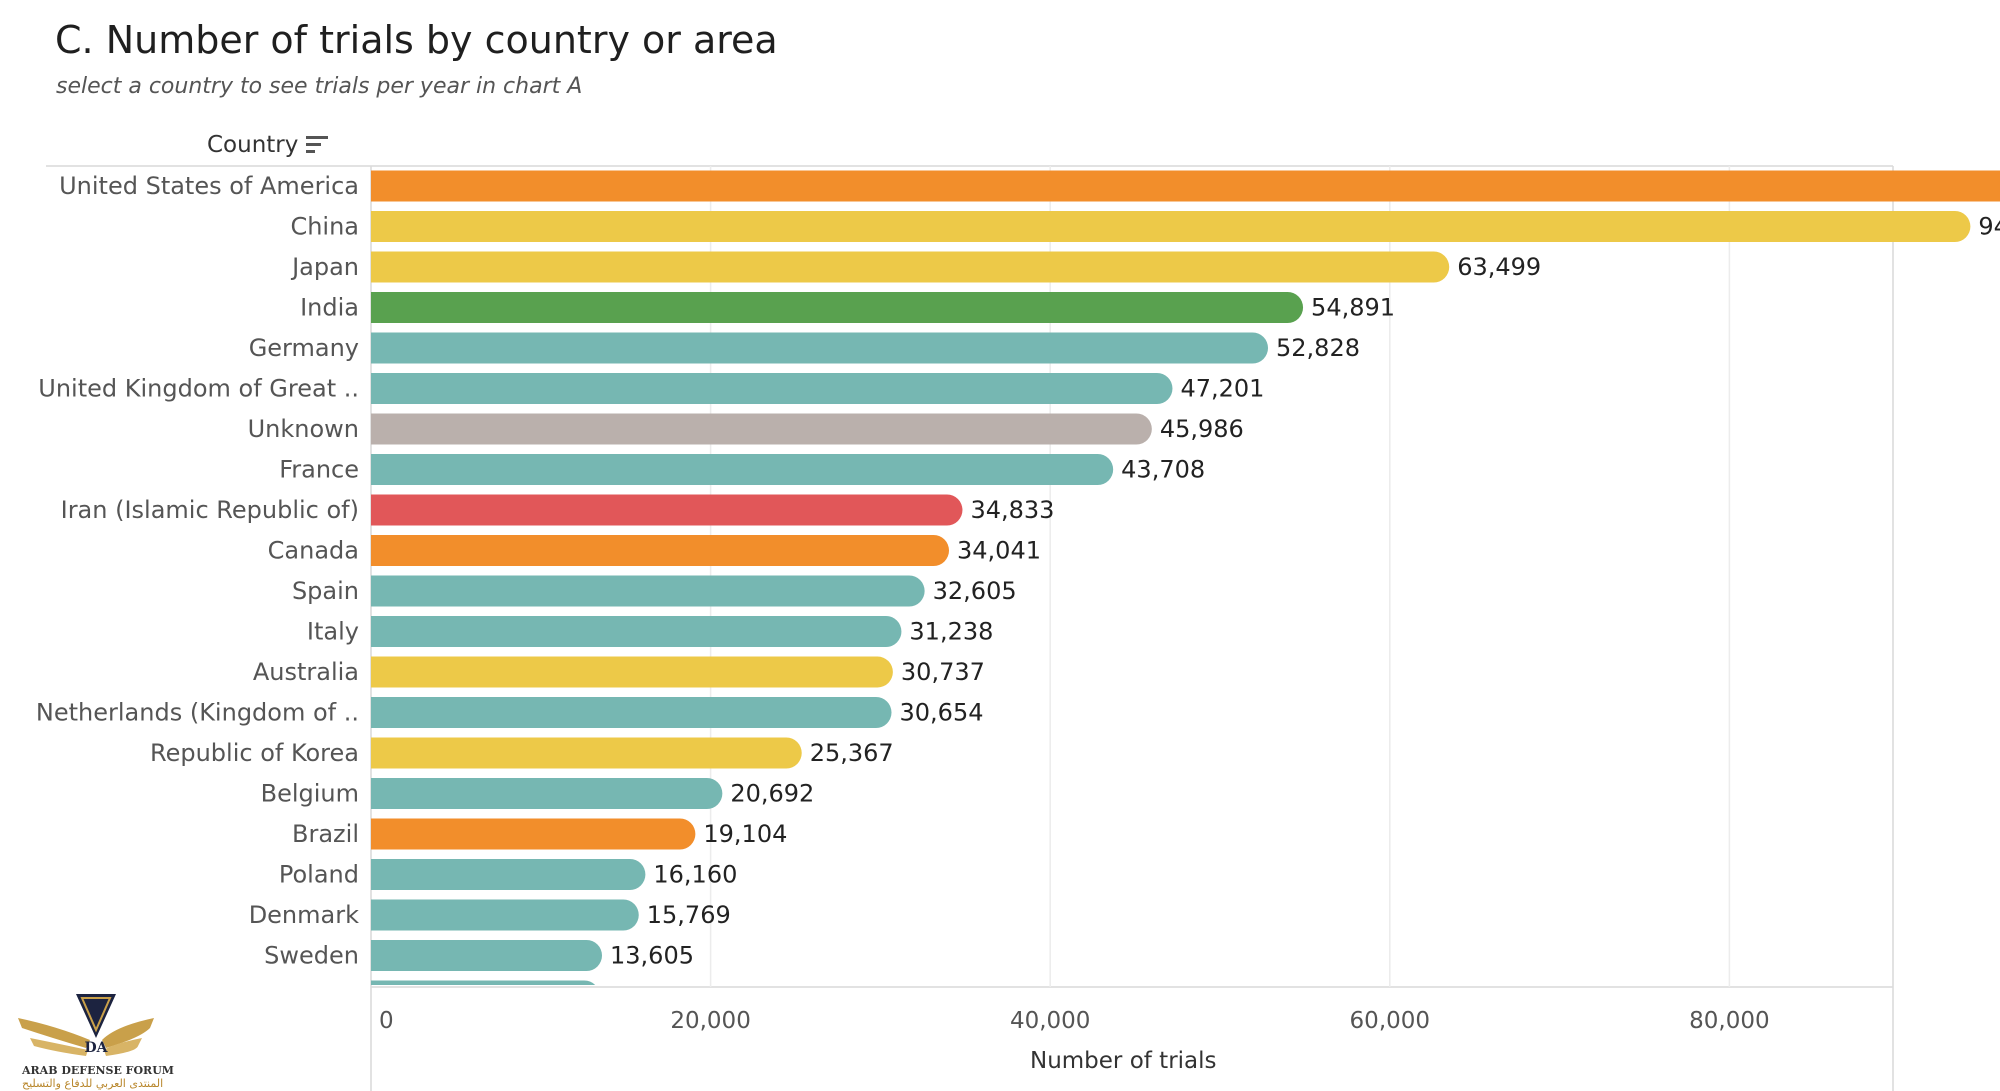 The width and height of the screenshot is (2000, 1091). I want to click on chart-title: C. Number of trials by country or area, so click(416, 40).